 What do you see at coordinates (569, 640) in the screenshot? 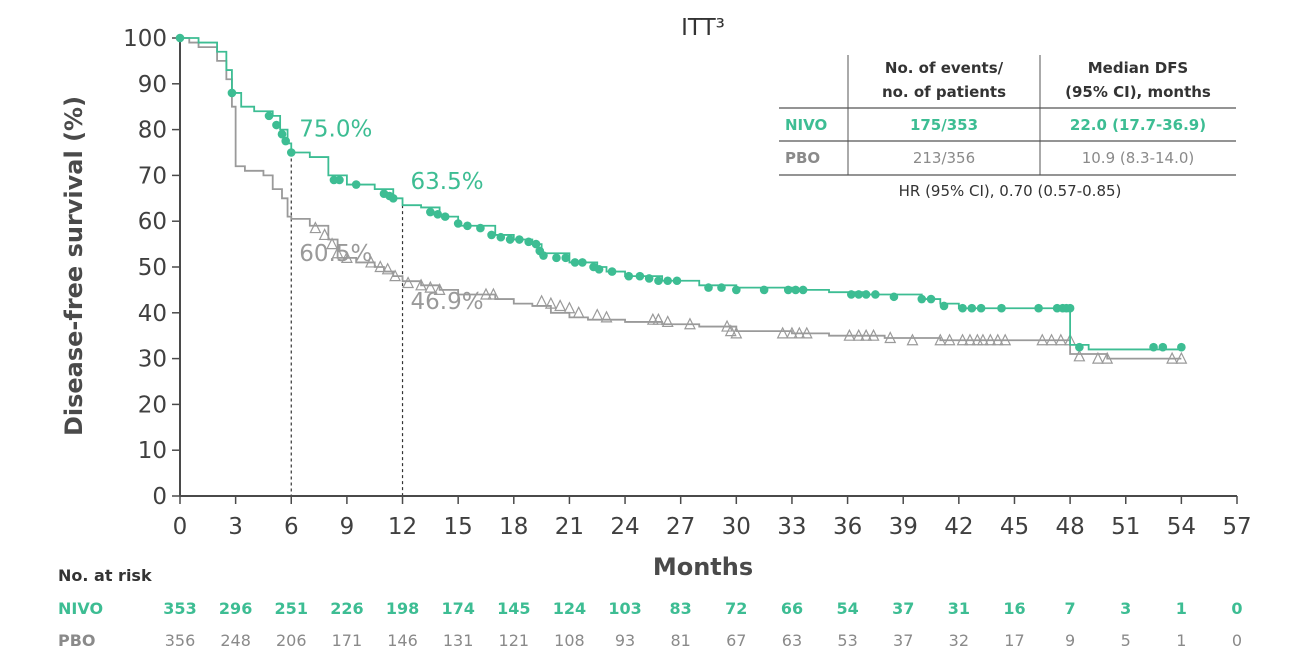
I see `risk-value: 108` at bounding box center [569, 640].